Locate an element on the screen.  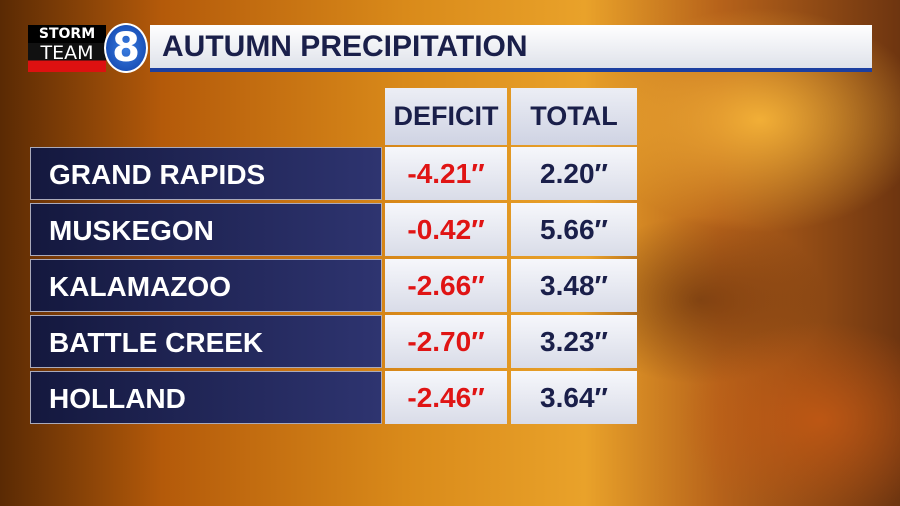
logo-bottom: TEAM is located at coordinates (67, 57).